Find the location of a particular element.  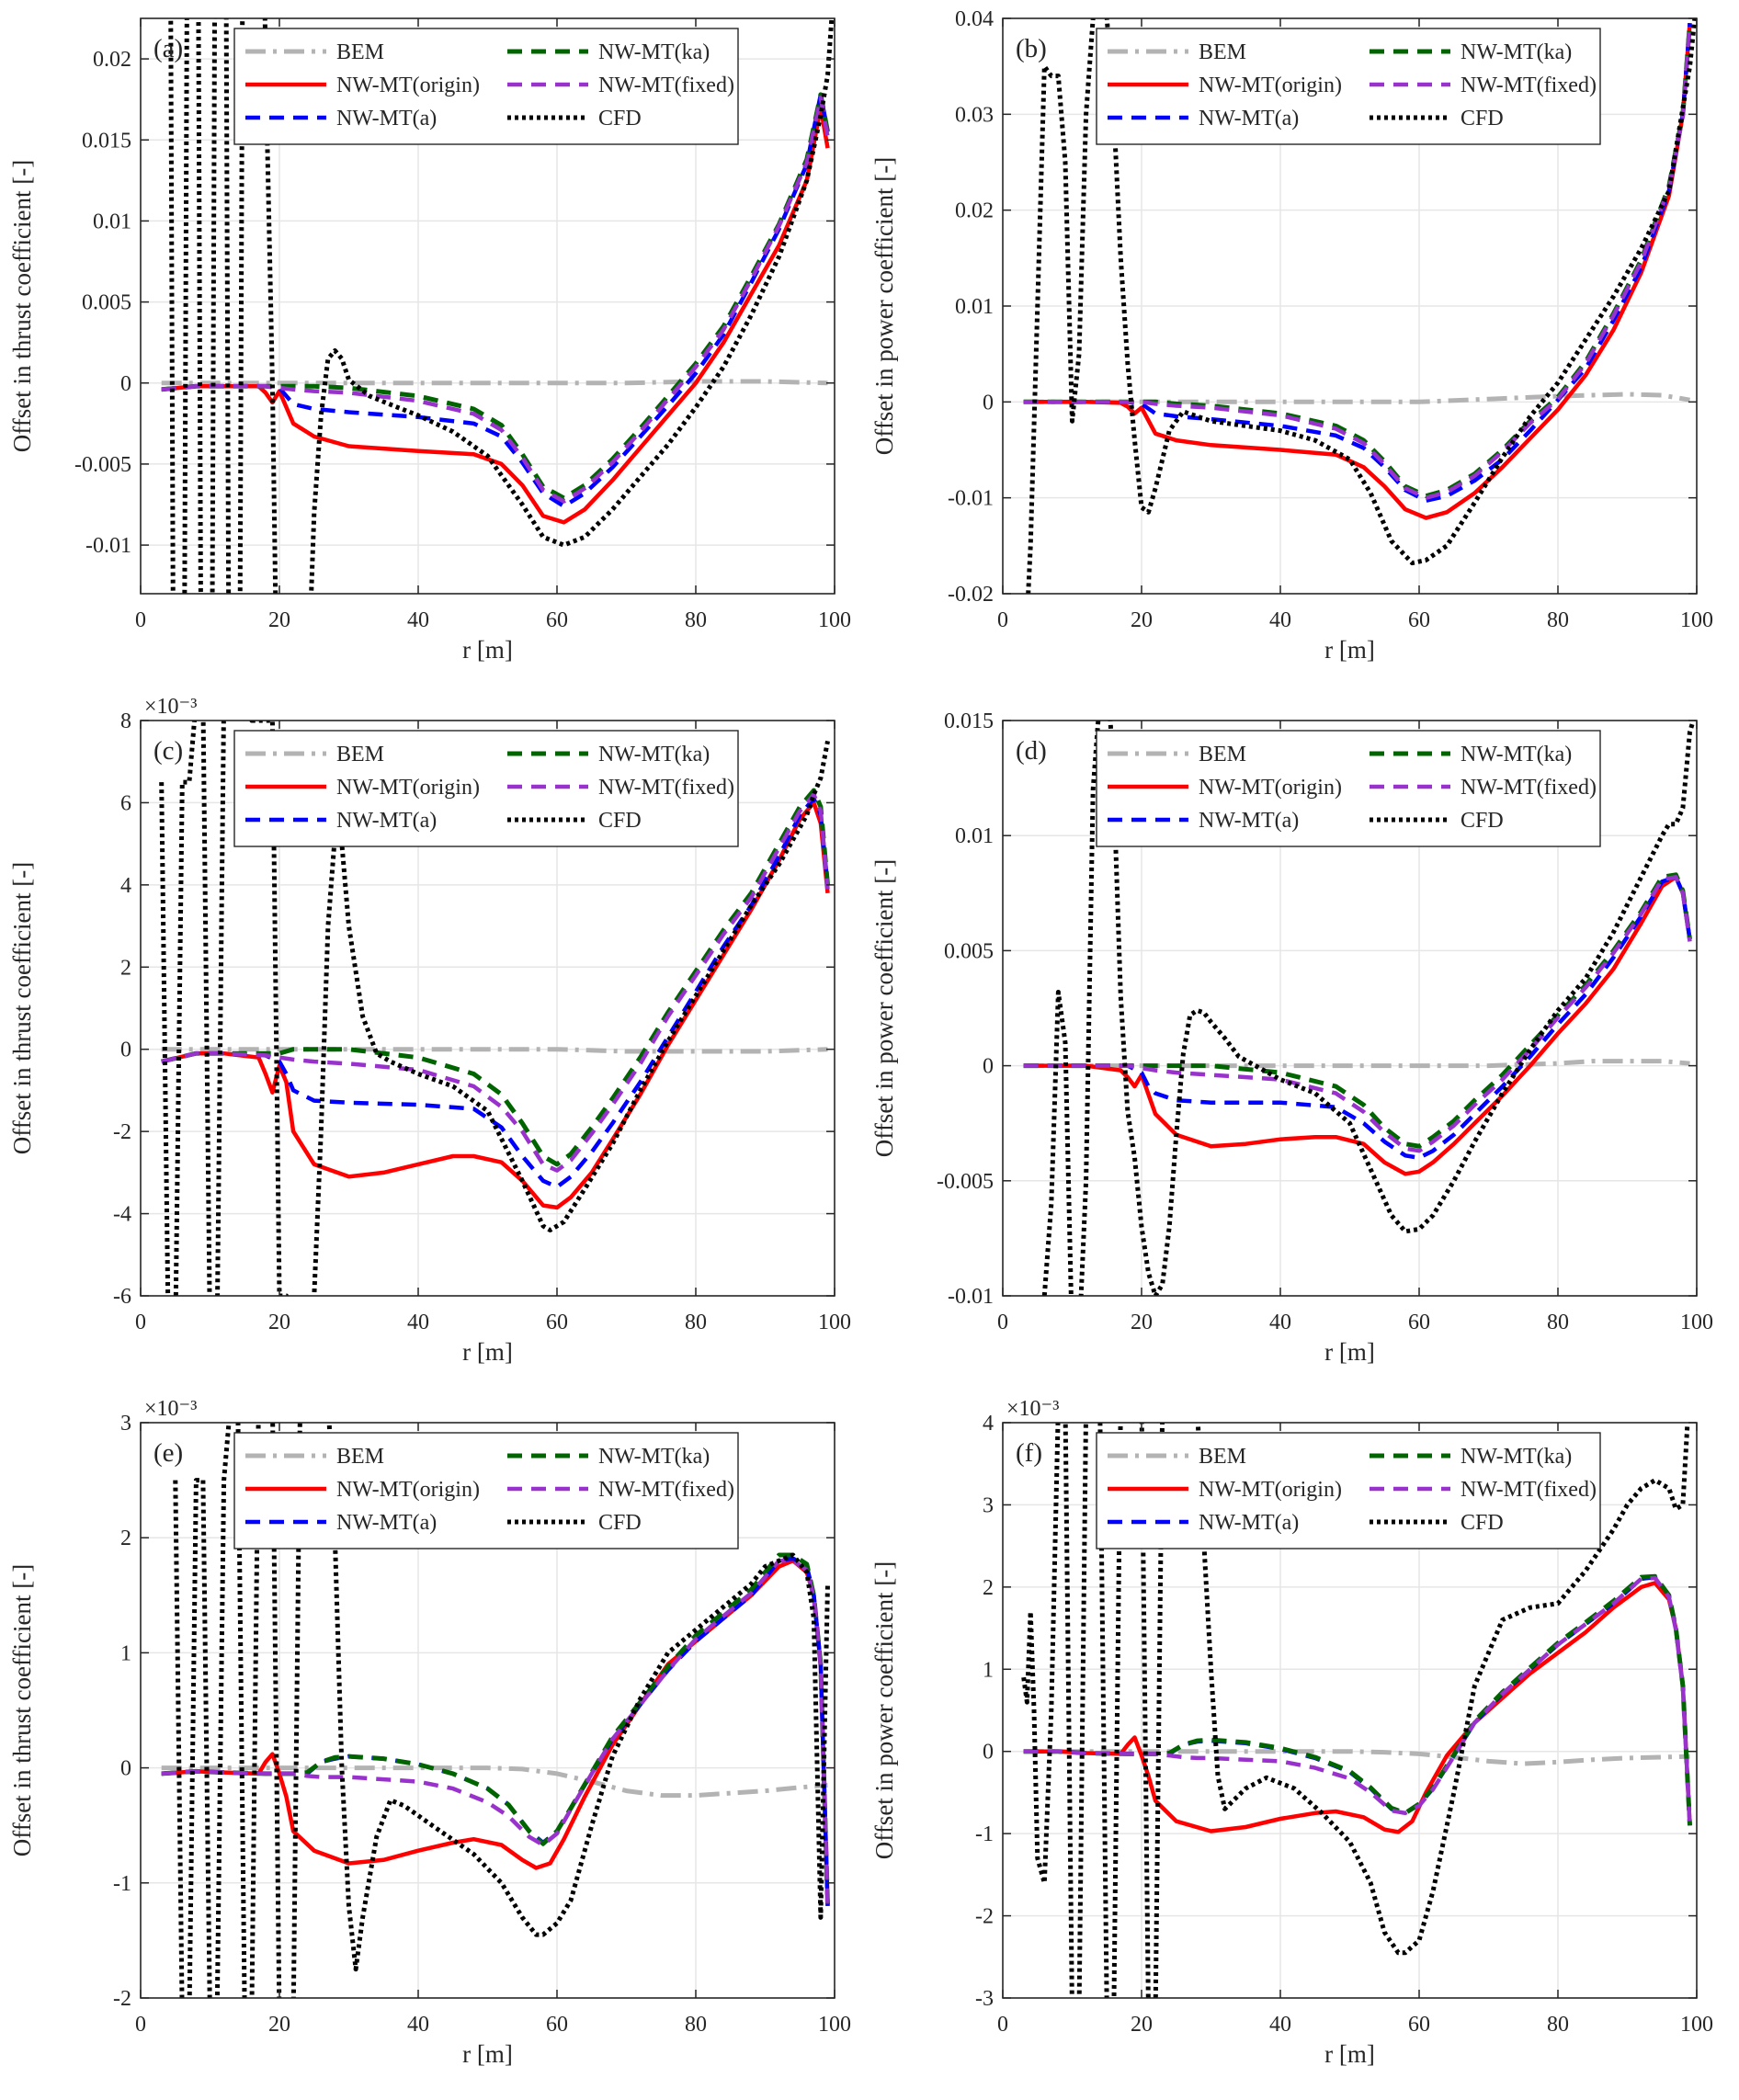

legend-label-cfd: CFD is located at coordinates (1482, 1523).